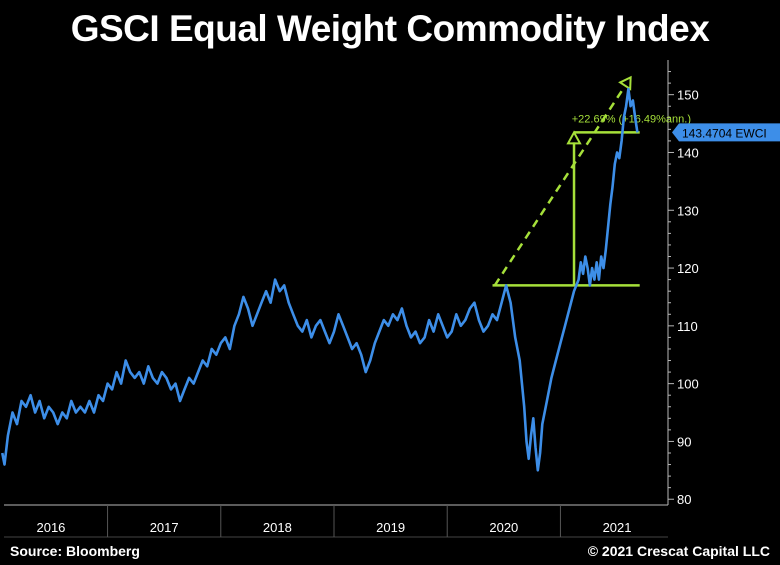 This screenshot has width=780, height=565. I want to click on y-tick-label: 110, so click(687, 326).